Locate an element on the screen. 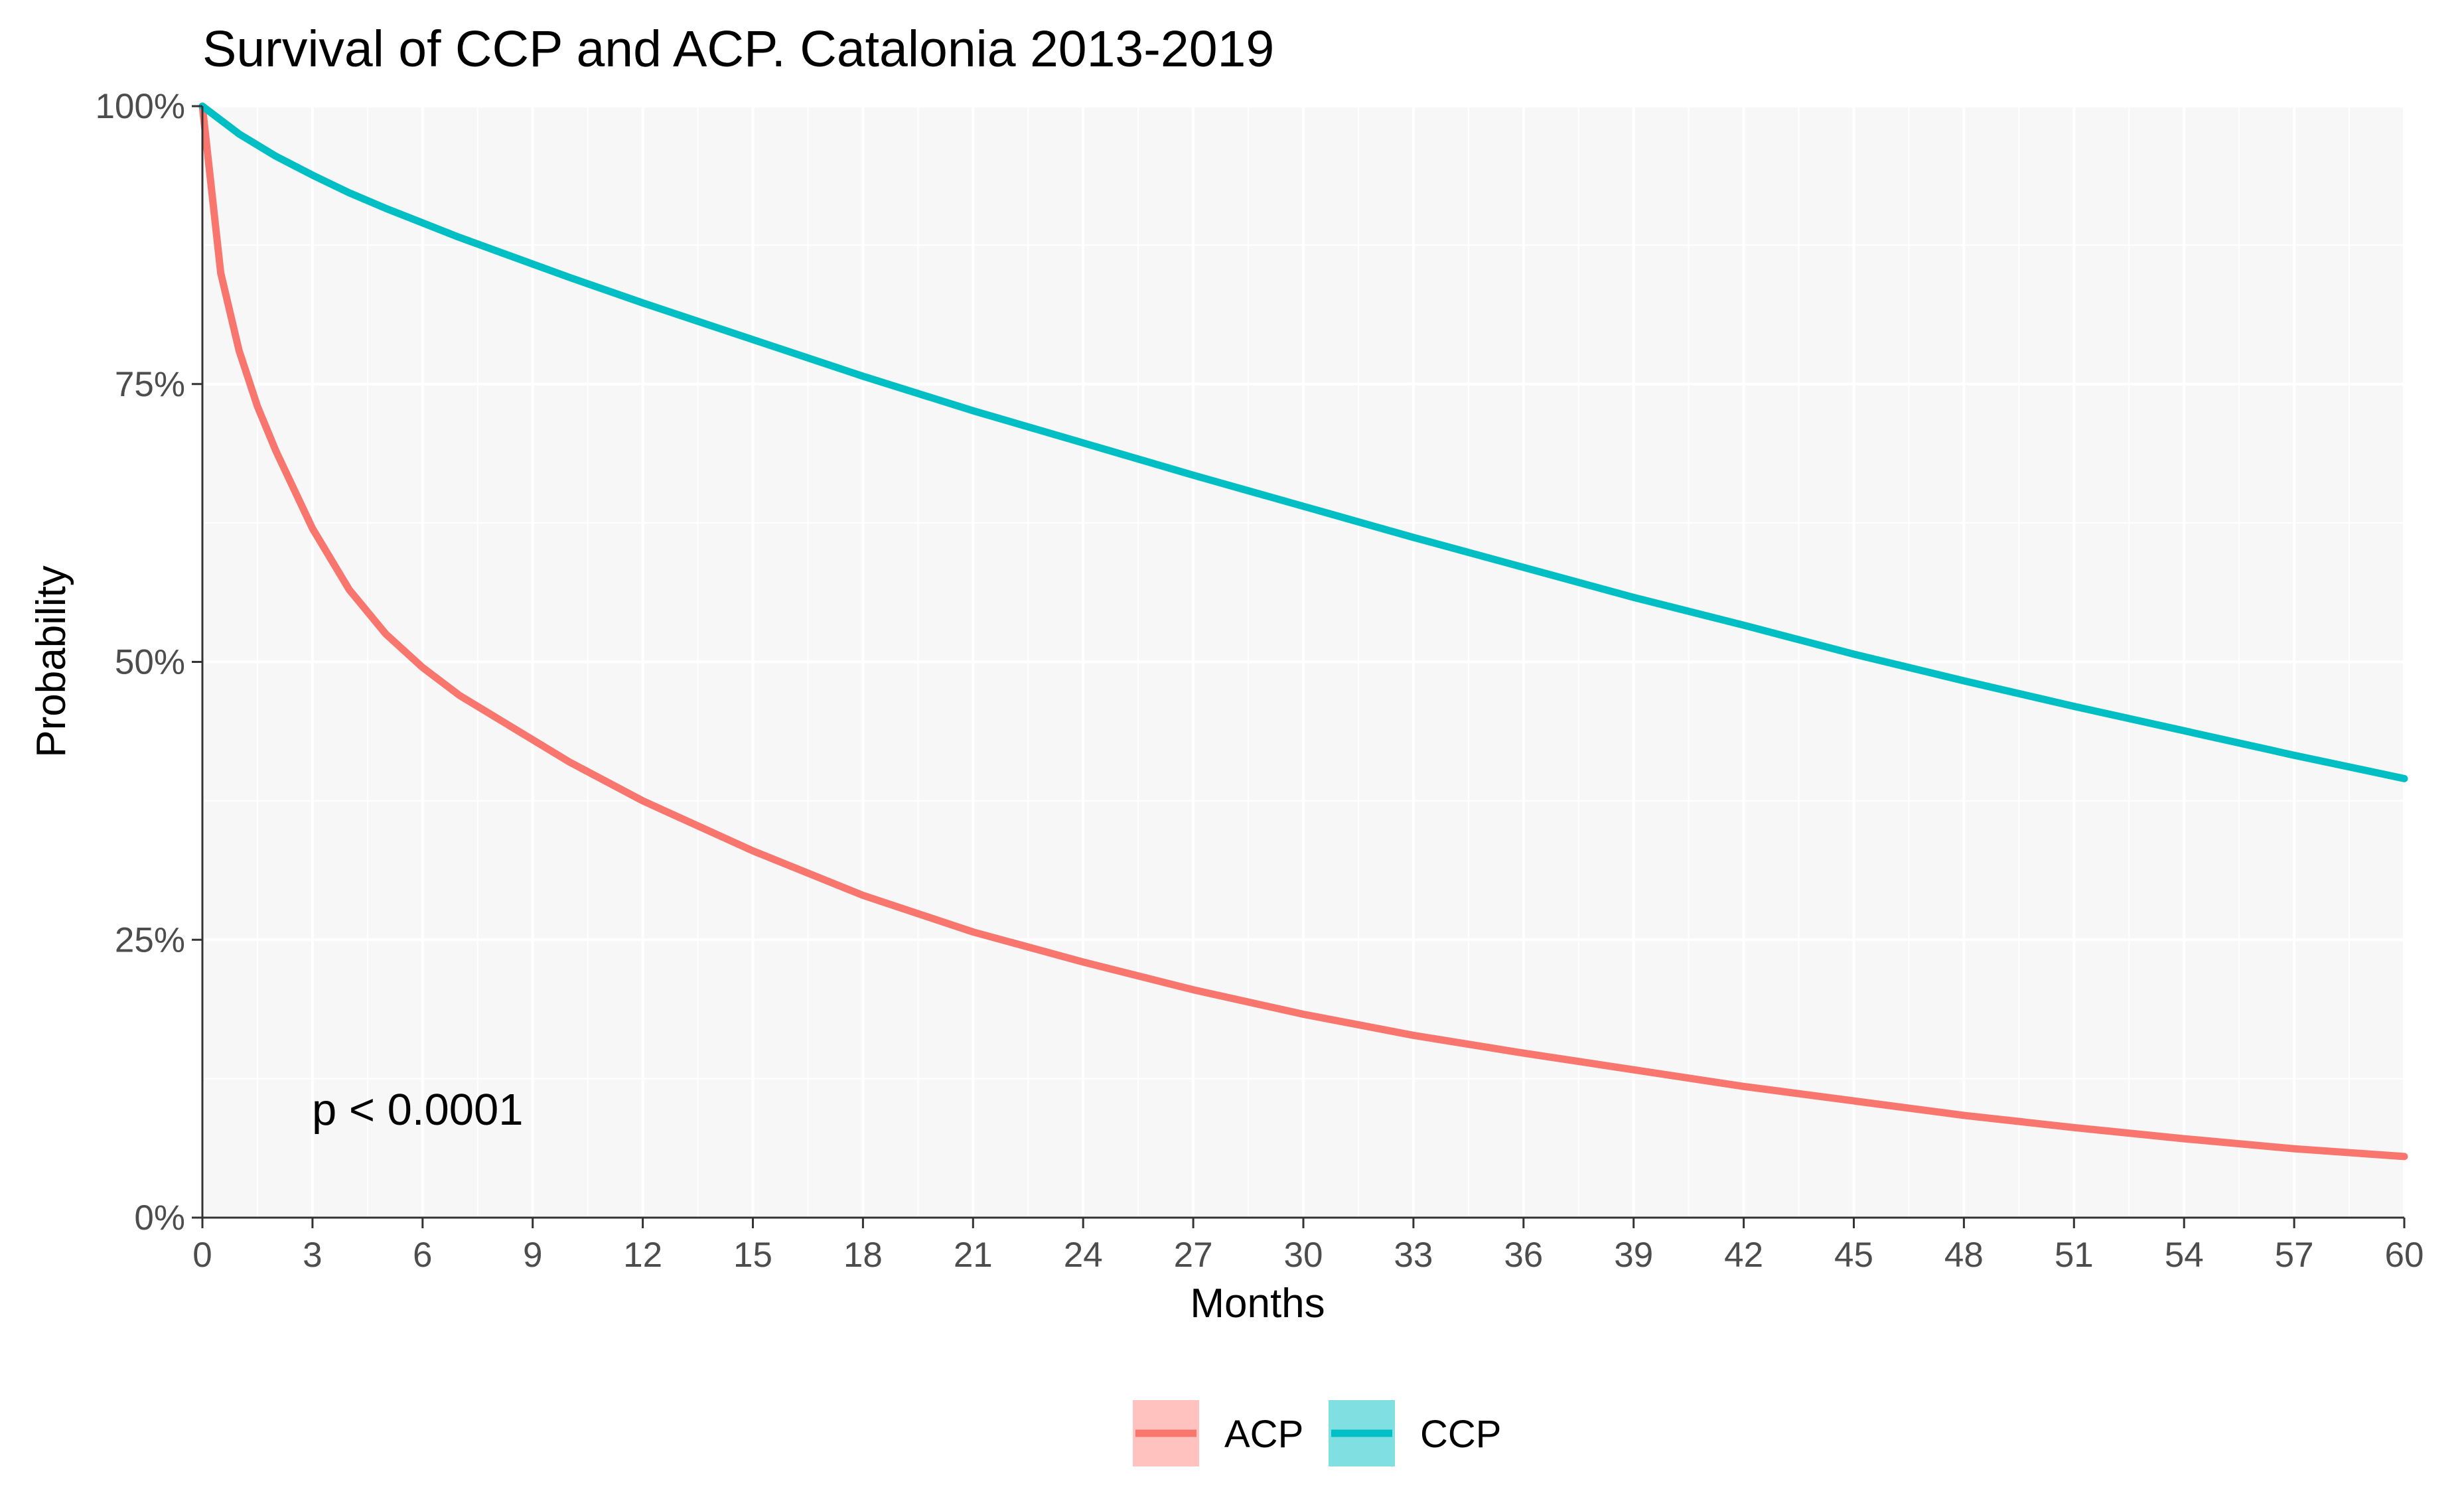 The width and height of the screenshot is (2464, 1493). y-tick-label: 0% is located at coordinates (159, 1218).